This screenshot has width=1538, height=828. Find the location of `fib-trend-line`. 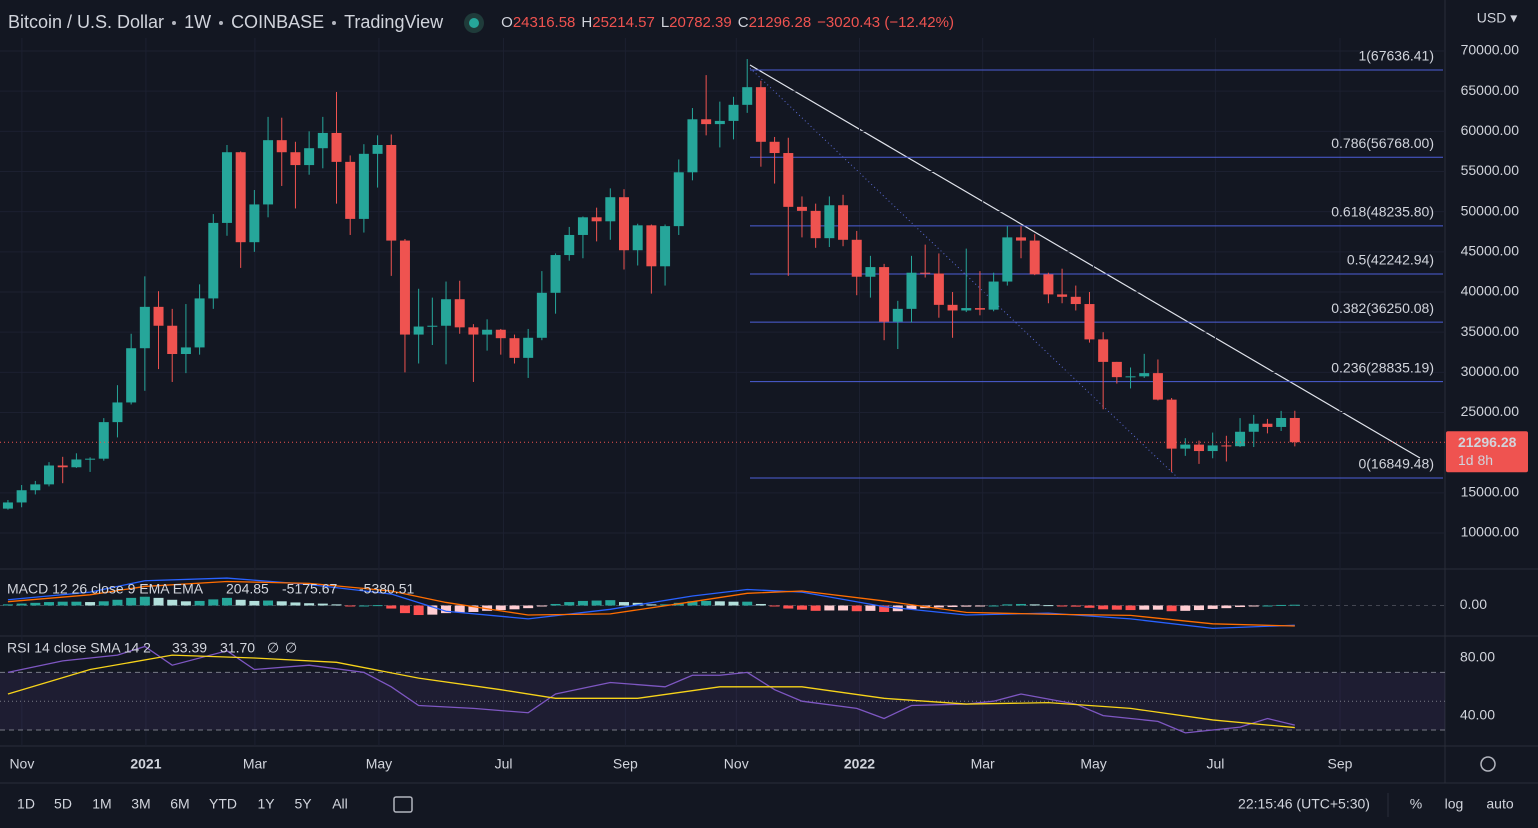

fib-trend-line is located at coordinates (964, 273).